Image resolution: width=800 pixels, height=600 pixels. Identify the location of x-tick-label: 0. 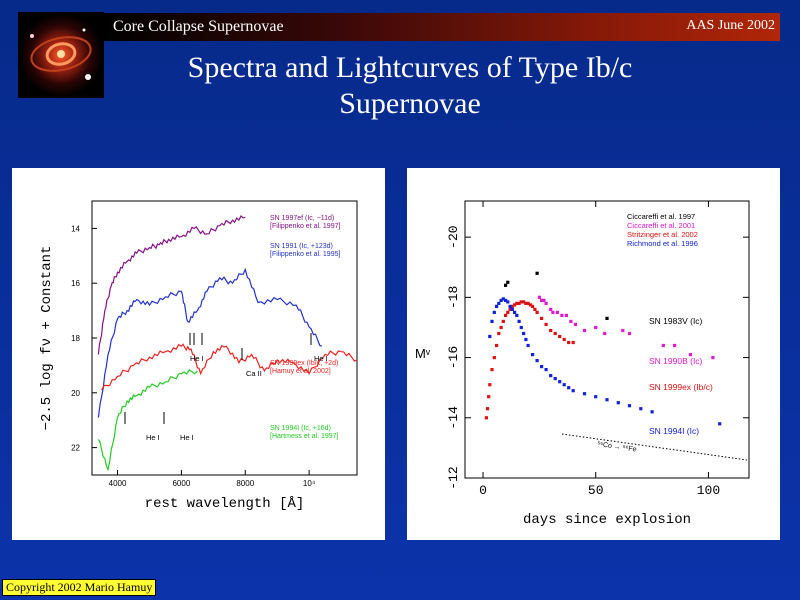
(483, 490).